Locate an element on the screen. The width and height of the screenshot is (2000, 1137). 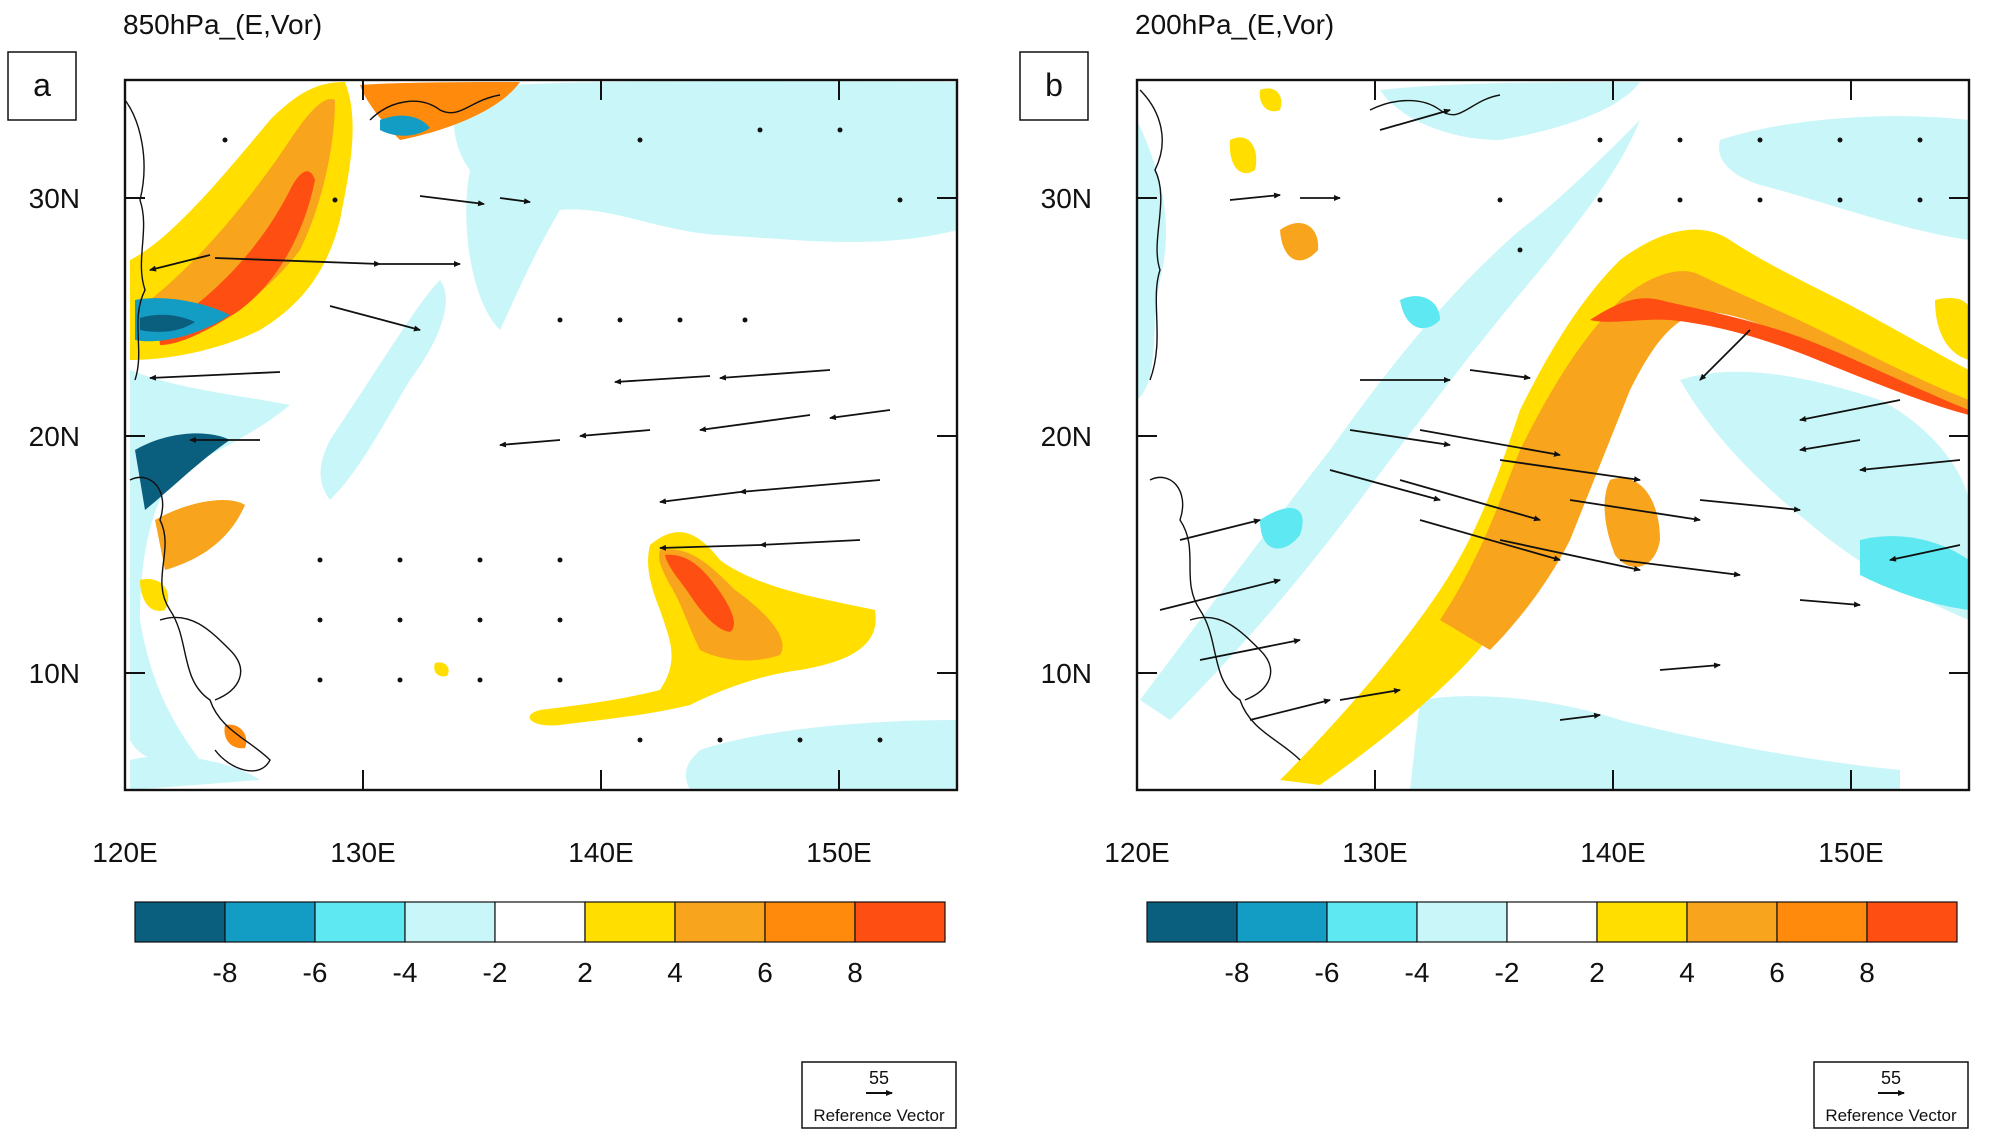
panel-b-lat-10: 10N is located at coordinates (1066, 673).